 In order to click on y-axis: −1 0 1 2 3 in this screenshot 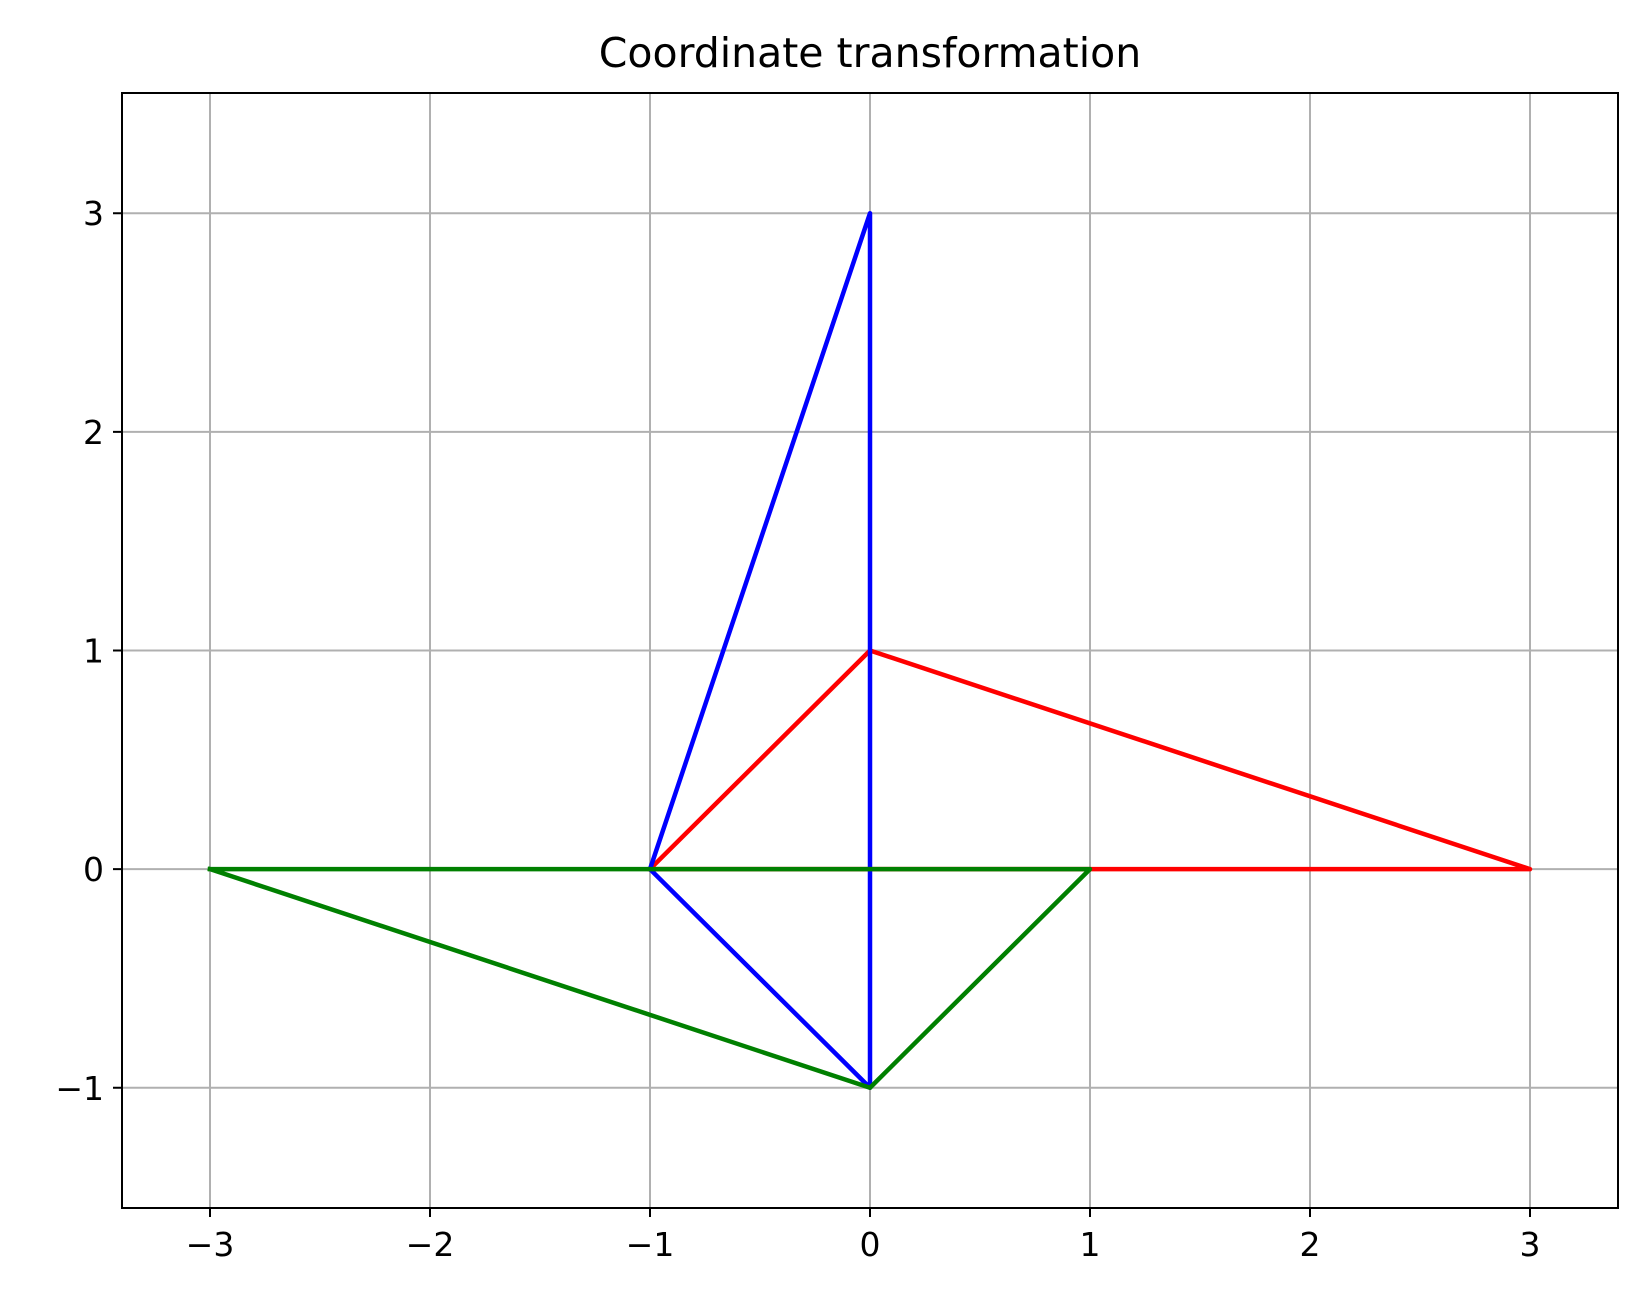, I will do `click(88, 651)`.